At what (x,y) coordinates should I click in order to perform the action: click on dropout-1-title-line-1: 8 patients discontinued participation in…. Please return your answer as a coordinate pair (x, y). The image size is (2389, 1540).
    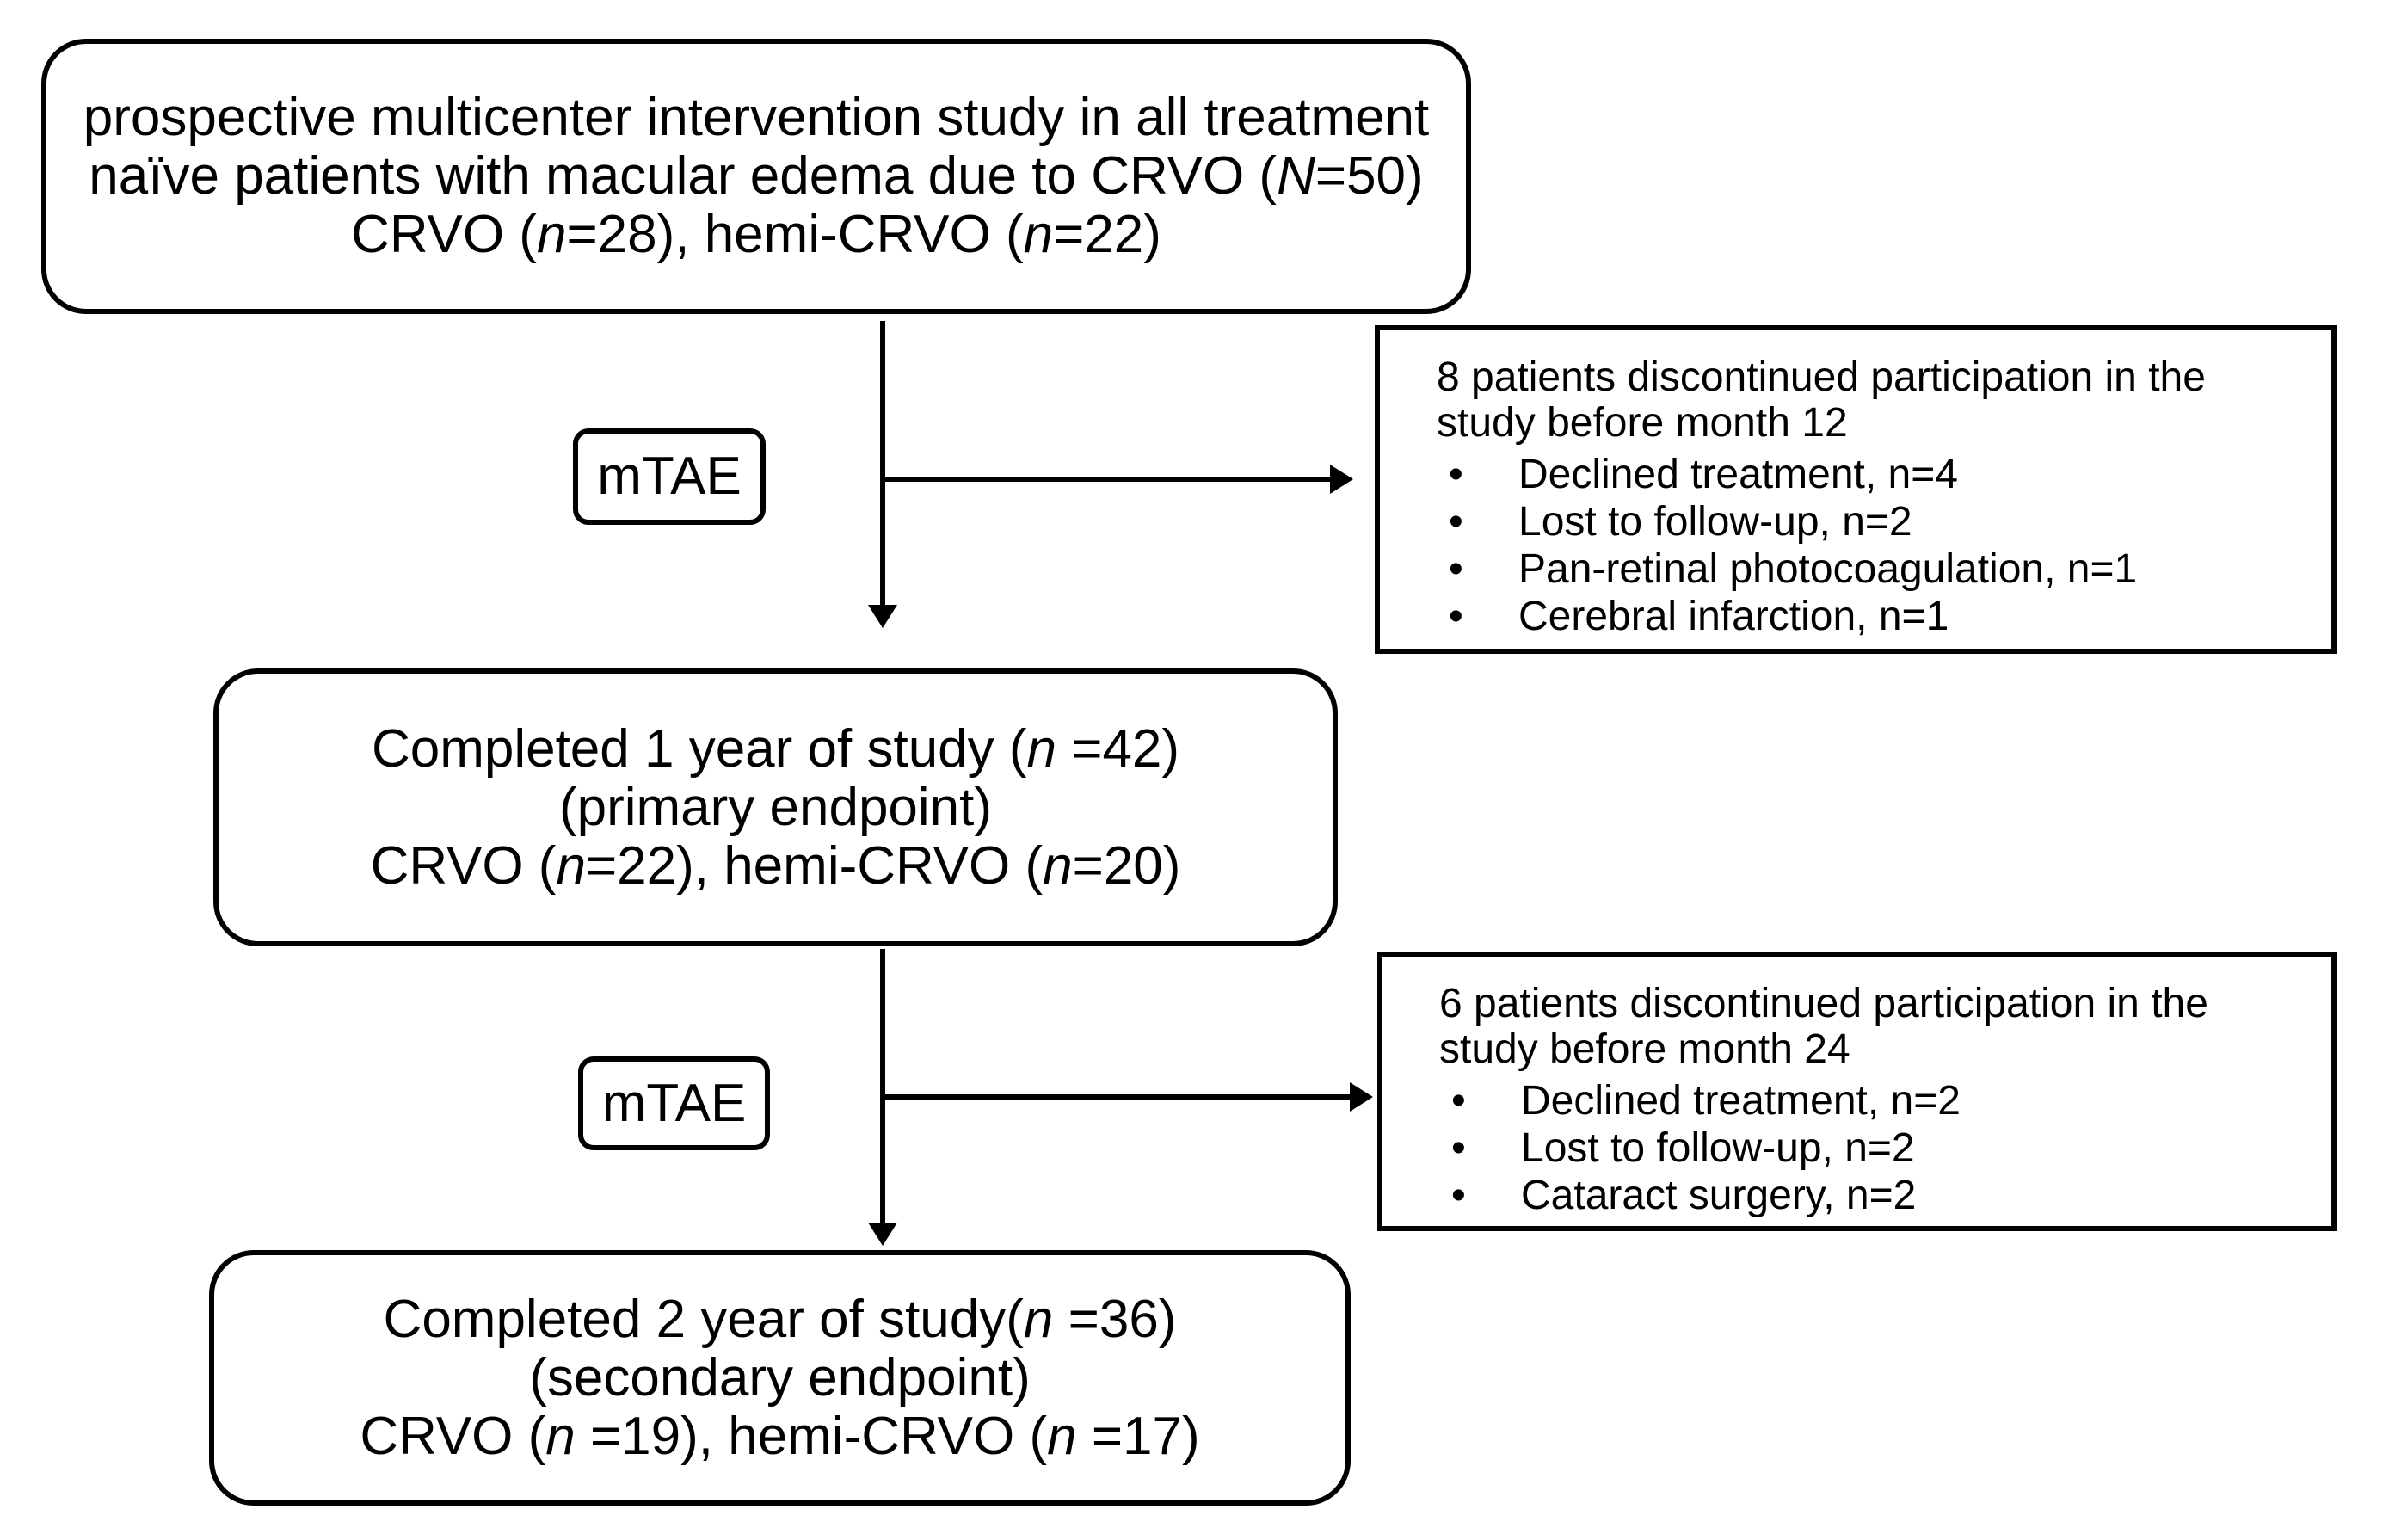
    Looking at the image, I should click on (1821, 377).